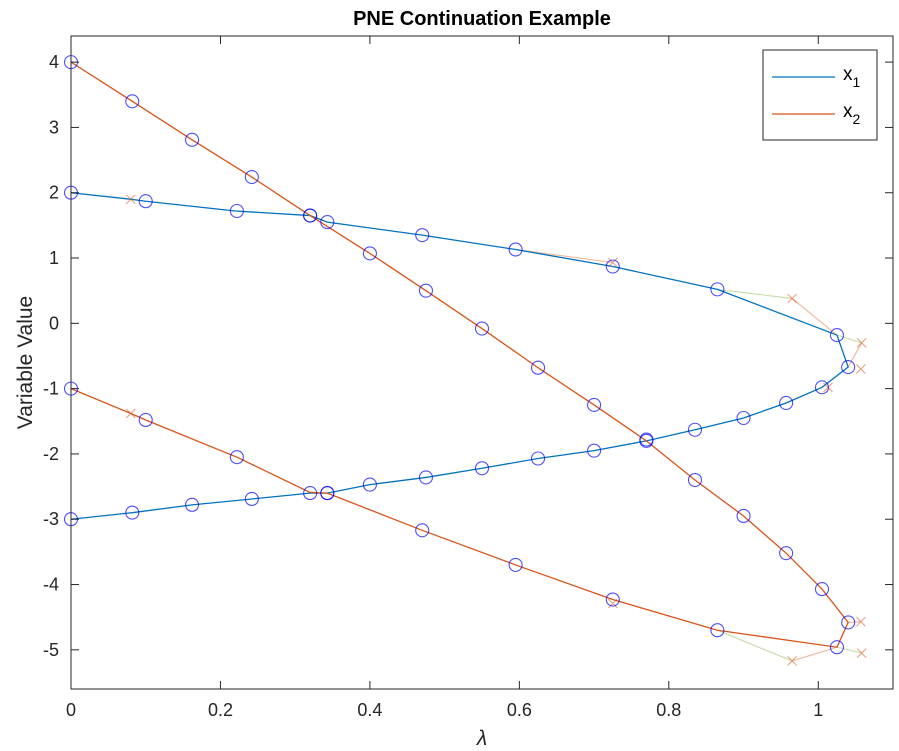  I want to click on y-tick-label: 0, so click(54, 323).